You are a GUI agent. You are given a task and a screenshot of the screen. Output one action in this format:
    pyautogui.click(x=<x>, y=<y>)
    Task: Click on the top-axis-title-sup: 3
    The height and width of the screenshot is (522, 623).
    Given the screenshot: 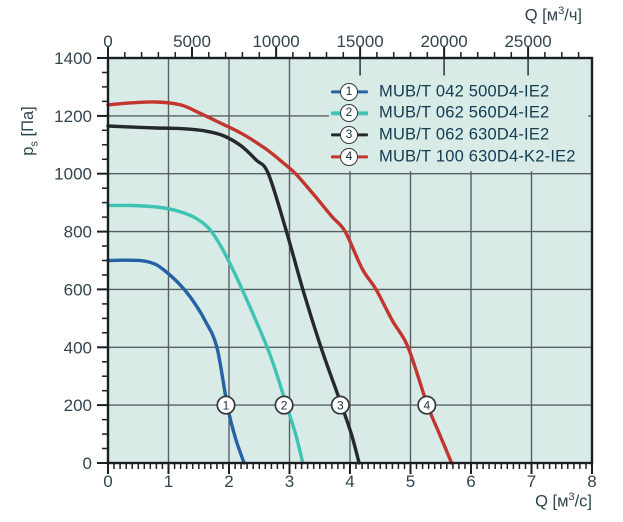 What is the action you would take?
    pyautogui.click(x=561, y=11)
    